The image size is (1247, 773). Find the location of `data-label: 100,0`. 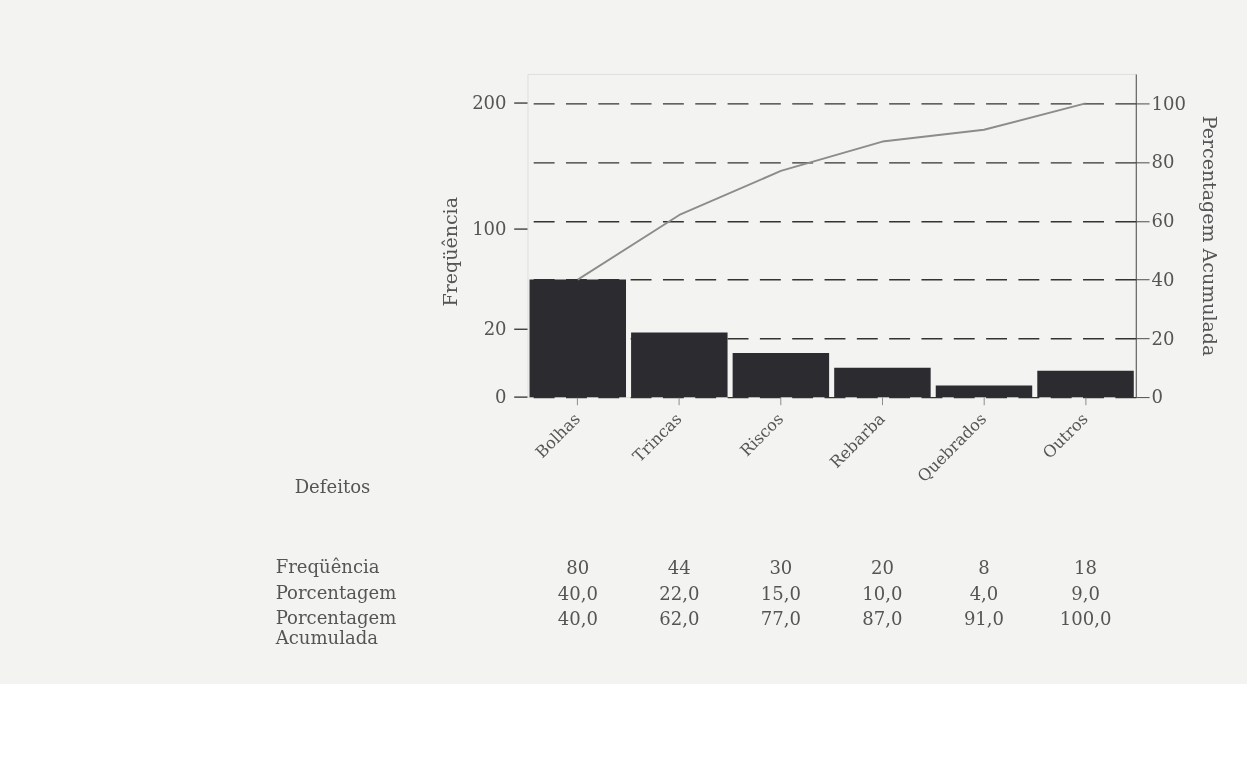

data-label: 100,0 is located at coordinates (1085, 619).